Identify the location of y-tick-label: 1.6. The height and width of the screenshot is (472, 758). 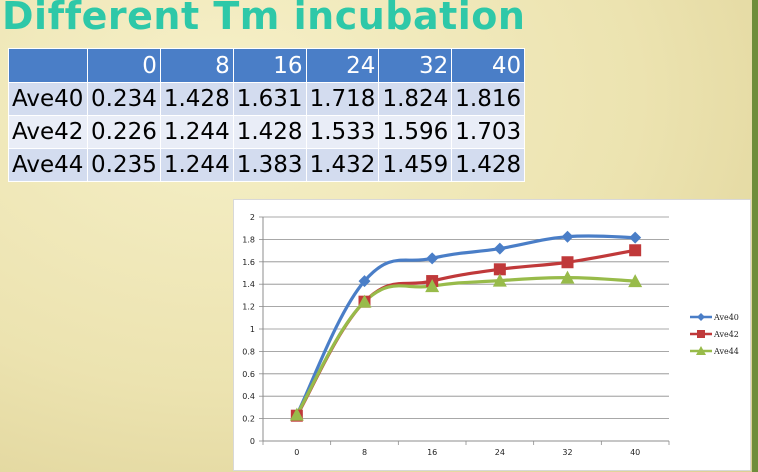
(248, 262).